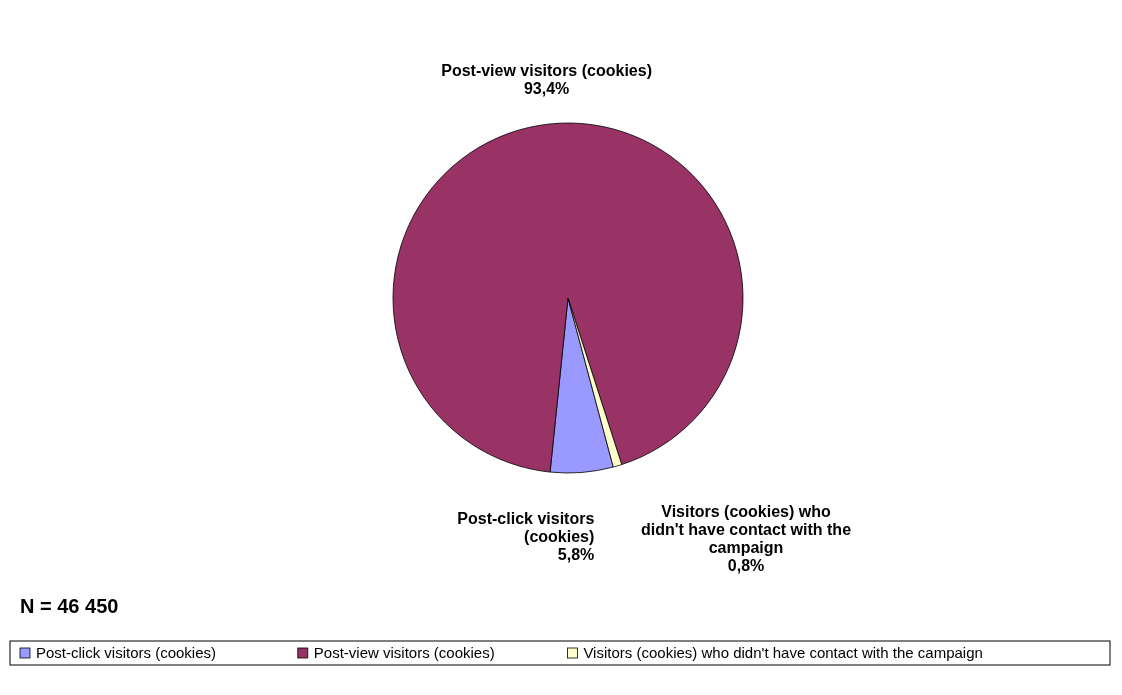 This screenshot has height=695, width=1122. I want to click on data-label: 5,8%, so click(576, 555).